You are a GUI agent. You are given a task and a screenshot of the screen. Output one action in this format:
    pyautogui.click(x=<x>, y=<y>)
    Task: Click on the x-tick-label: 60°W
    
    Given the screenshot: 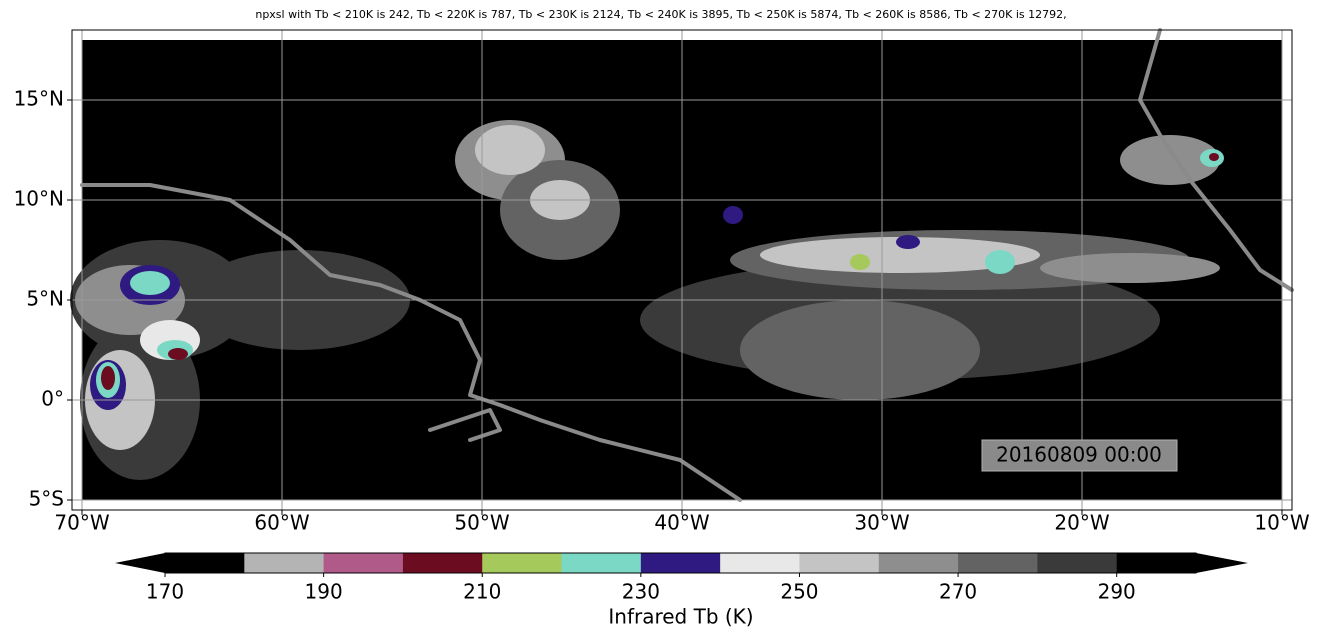 What is the action you would take?
    pyautogui.click(x=281, y=523)
    